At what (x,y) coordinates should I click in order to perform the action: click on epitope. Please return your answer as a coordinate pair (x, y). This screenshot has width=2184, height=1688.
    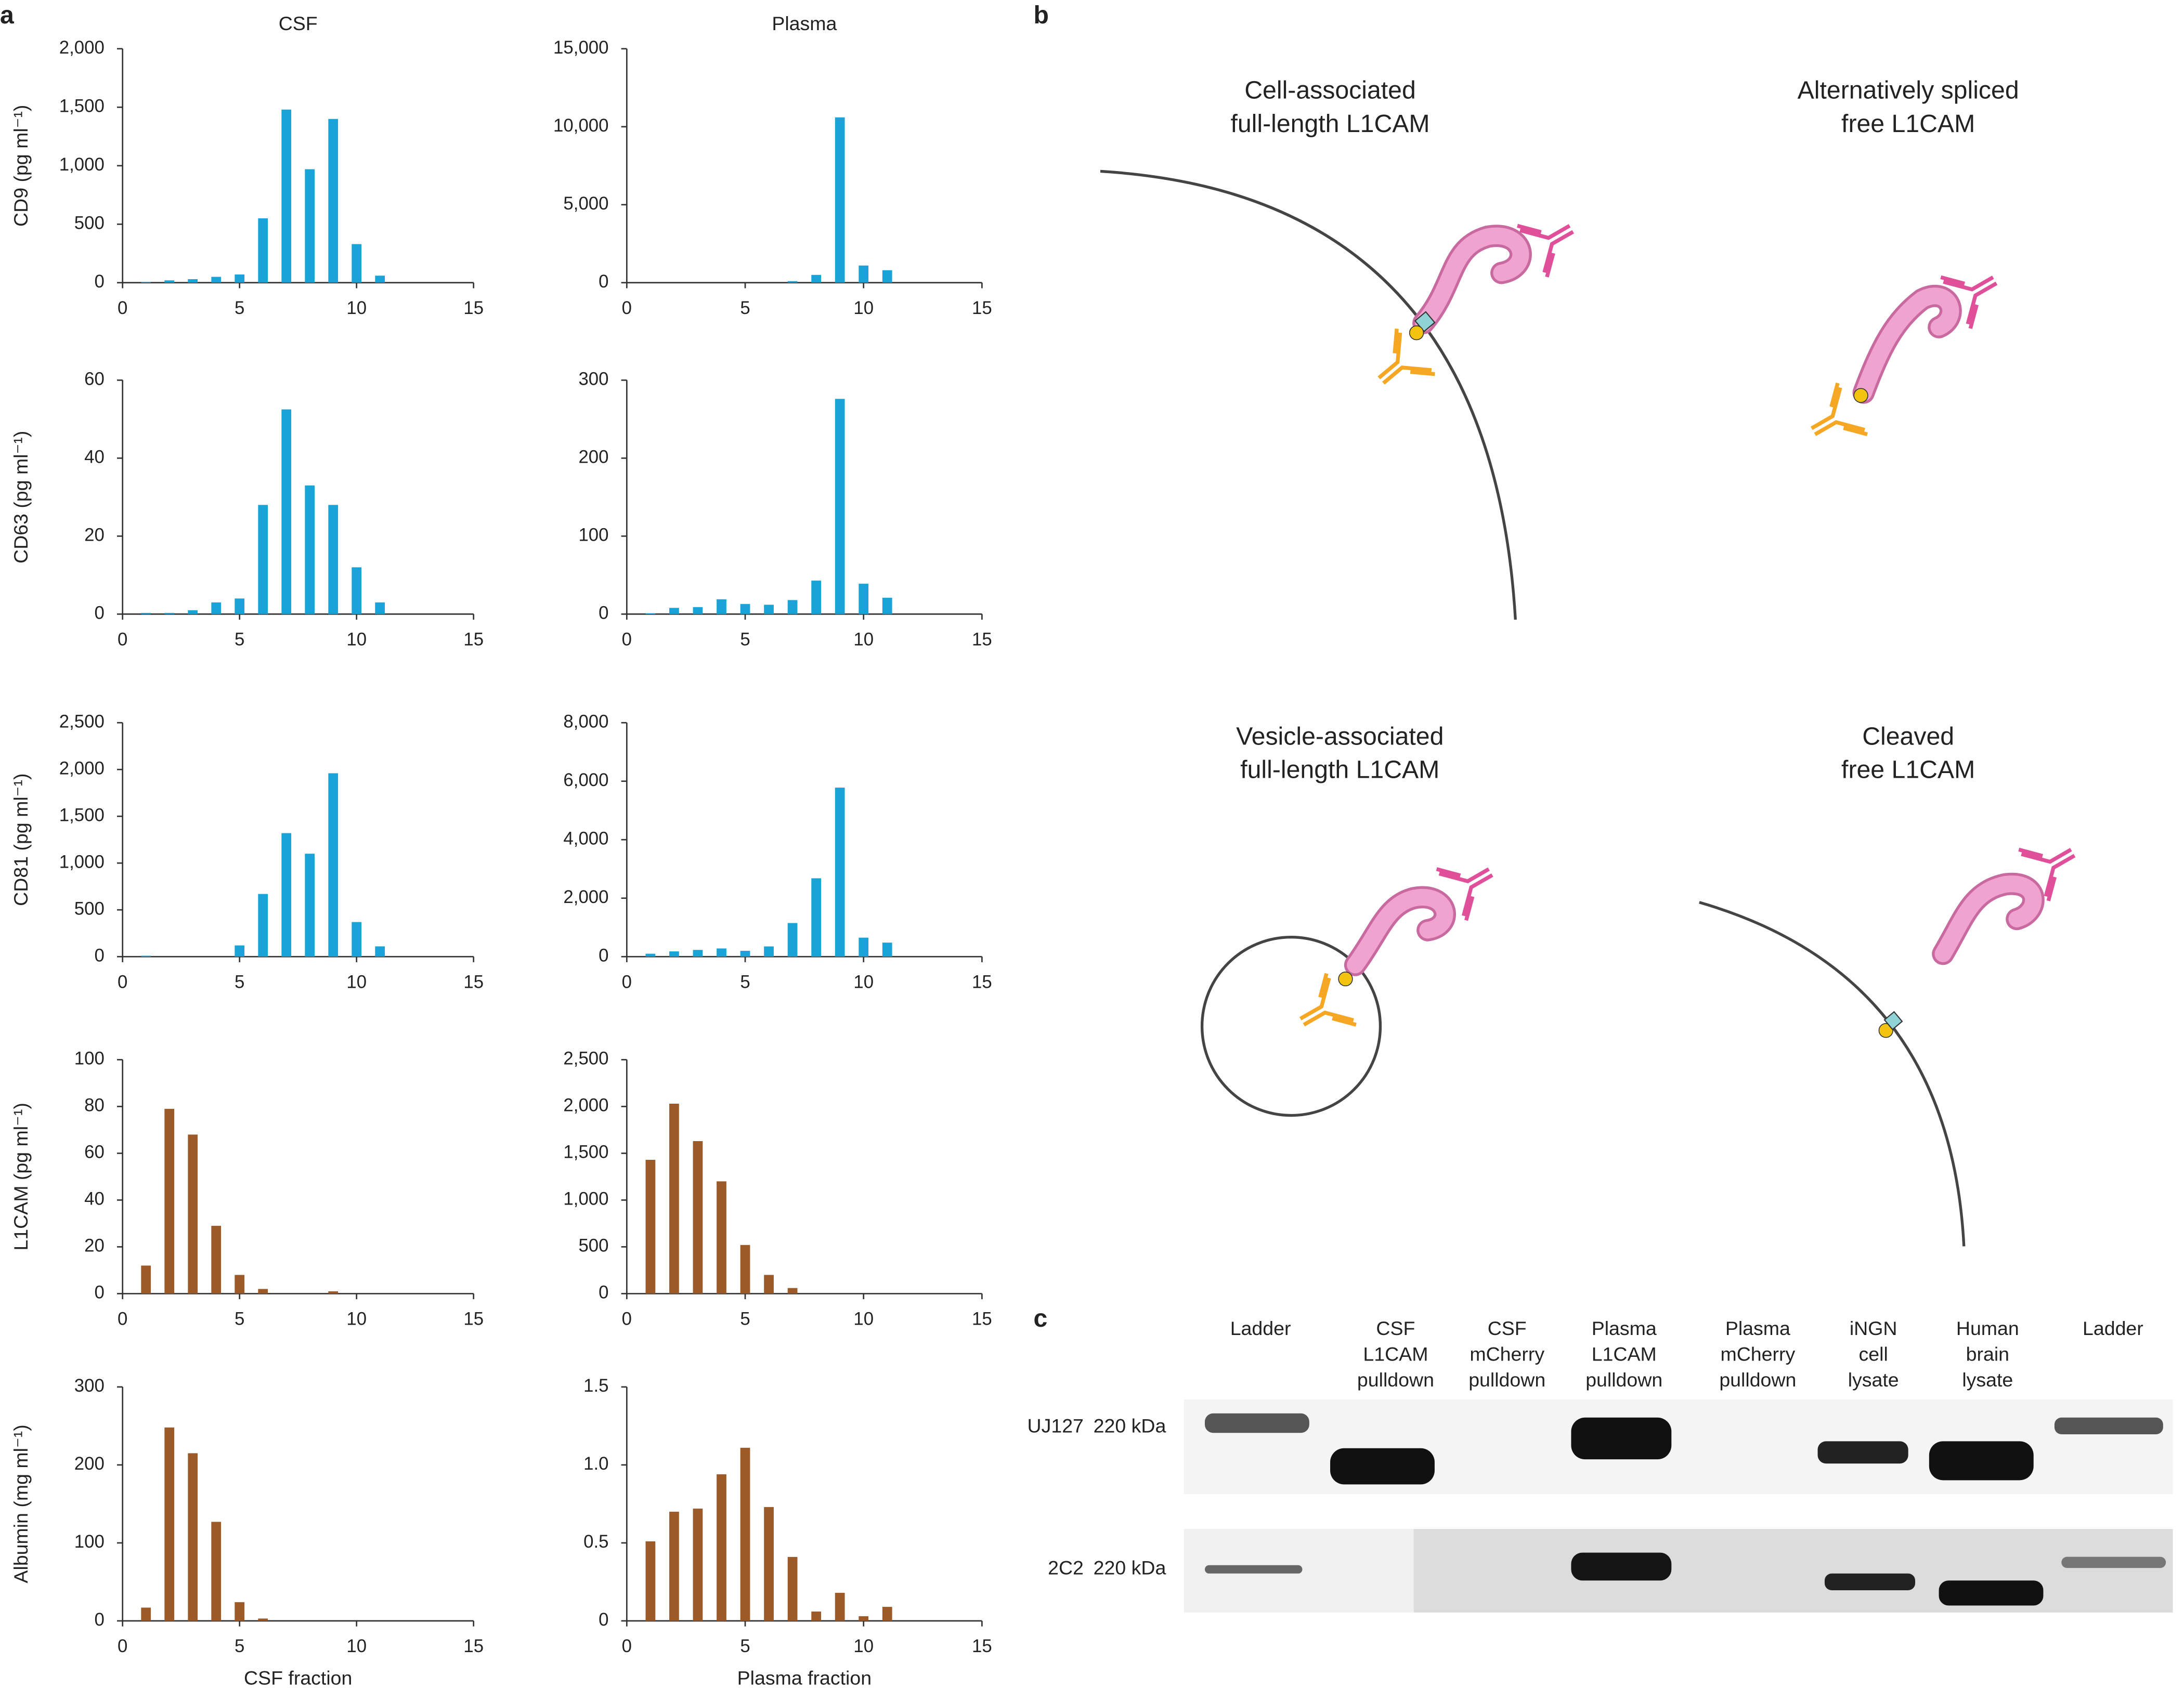
    Looking at the image, I should click on (1416, 333).